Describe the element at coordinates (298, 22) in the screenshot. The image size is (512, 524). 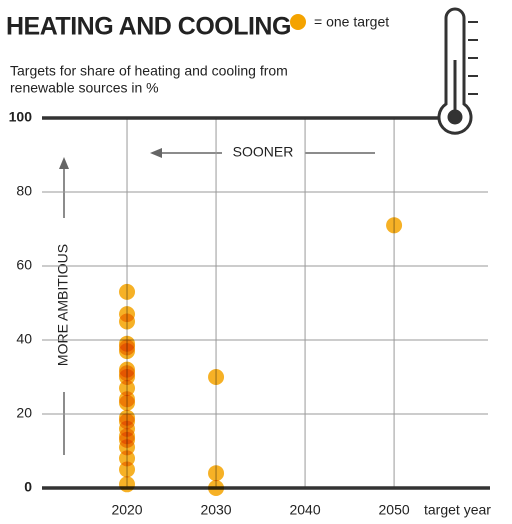
I see `legend-swatch` at that location.